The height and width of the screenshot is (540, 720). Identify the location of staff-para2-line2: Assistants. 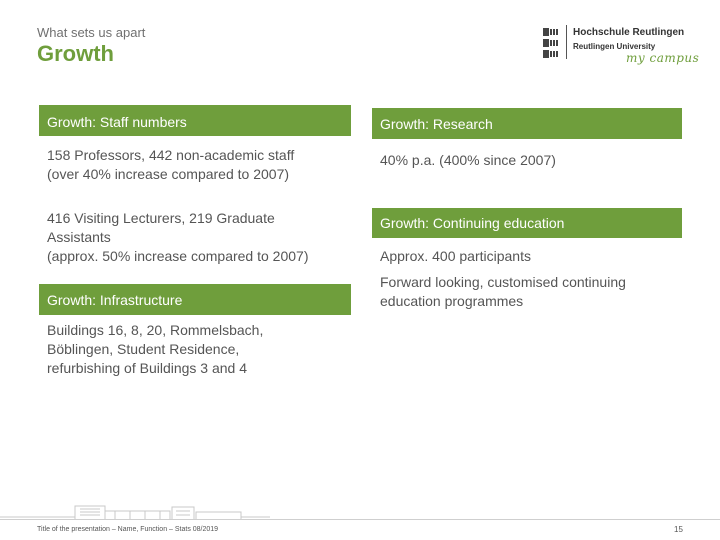
(79, 237).